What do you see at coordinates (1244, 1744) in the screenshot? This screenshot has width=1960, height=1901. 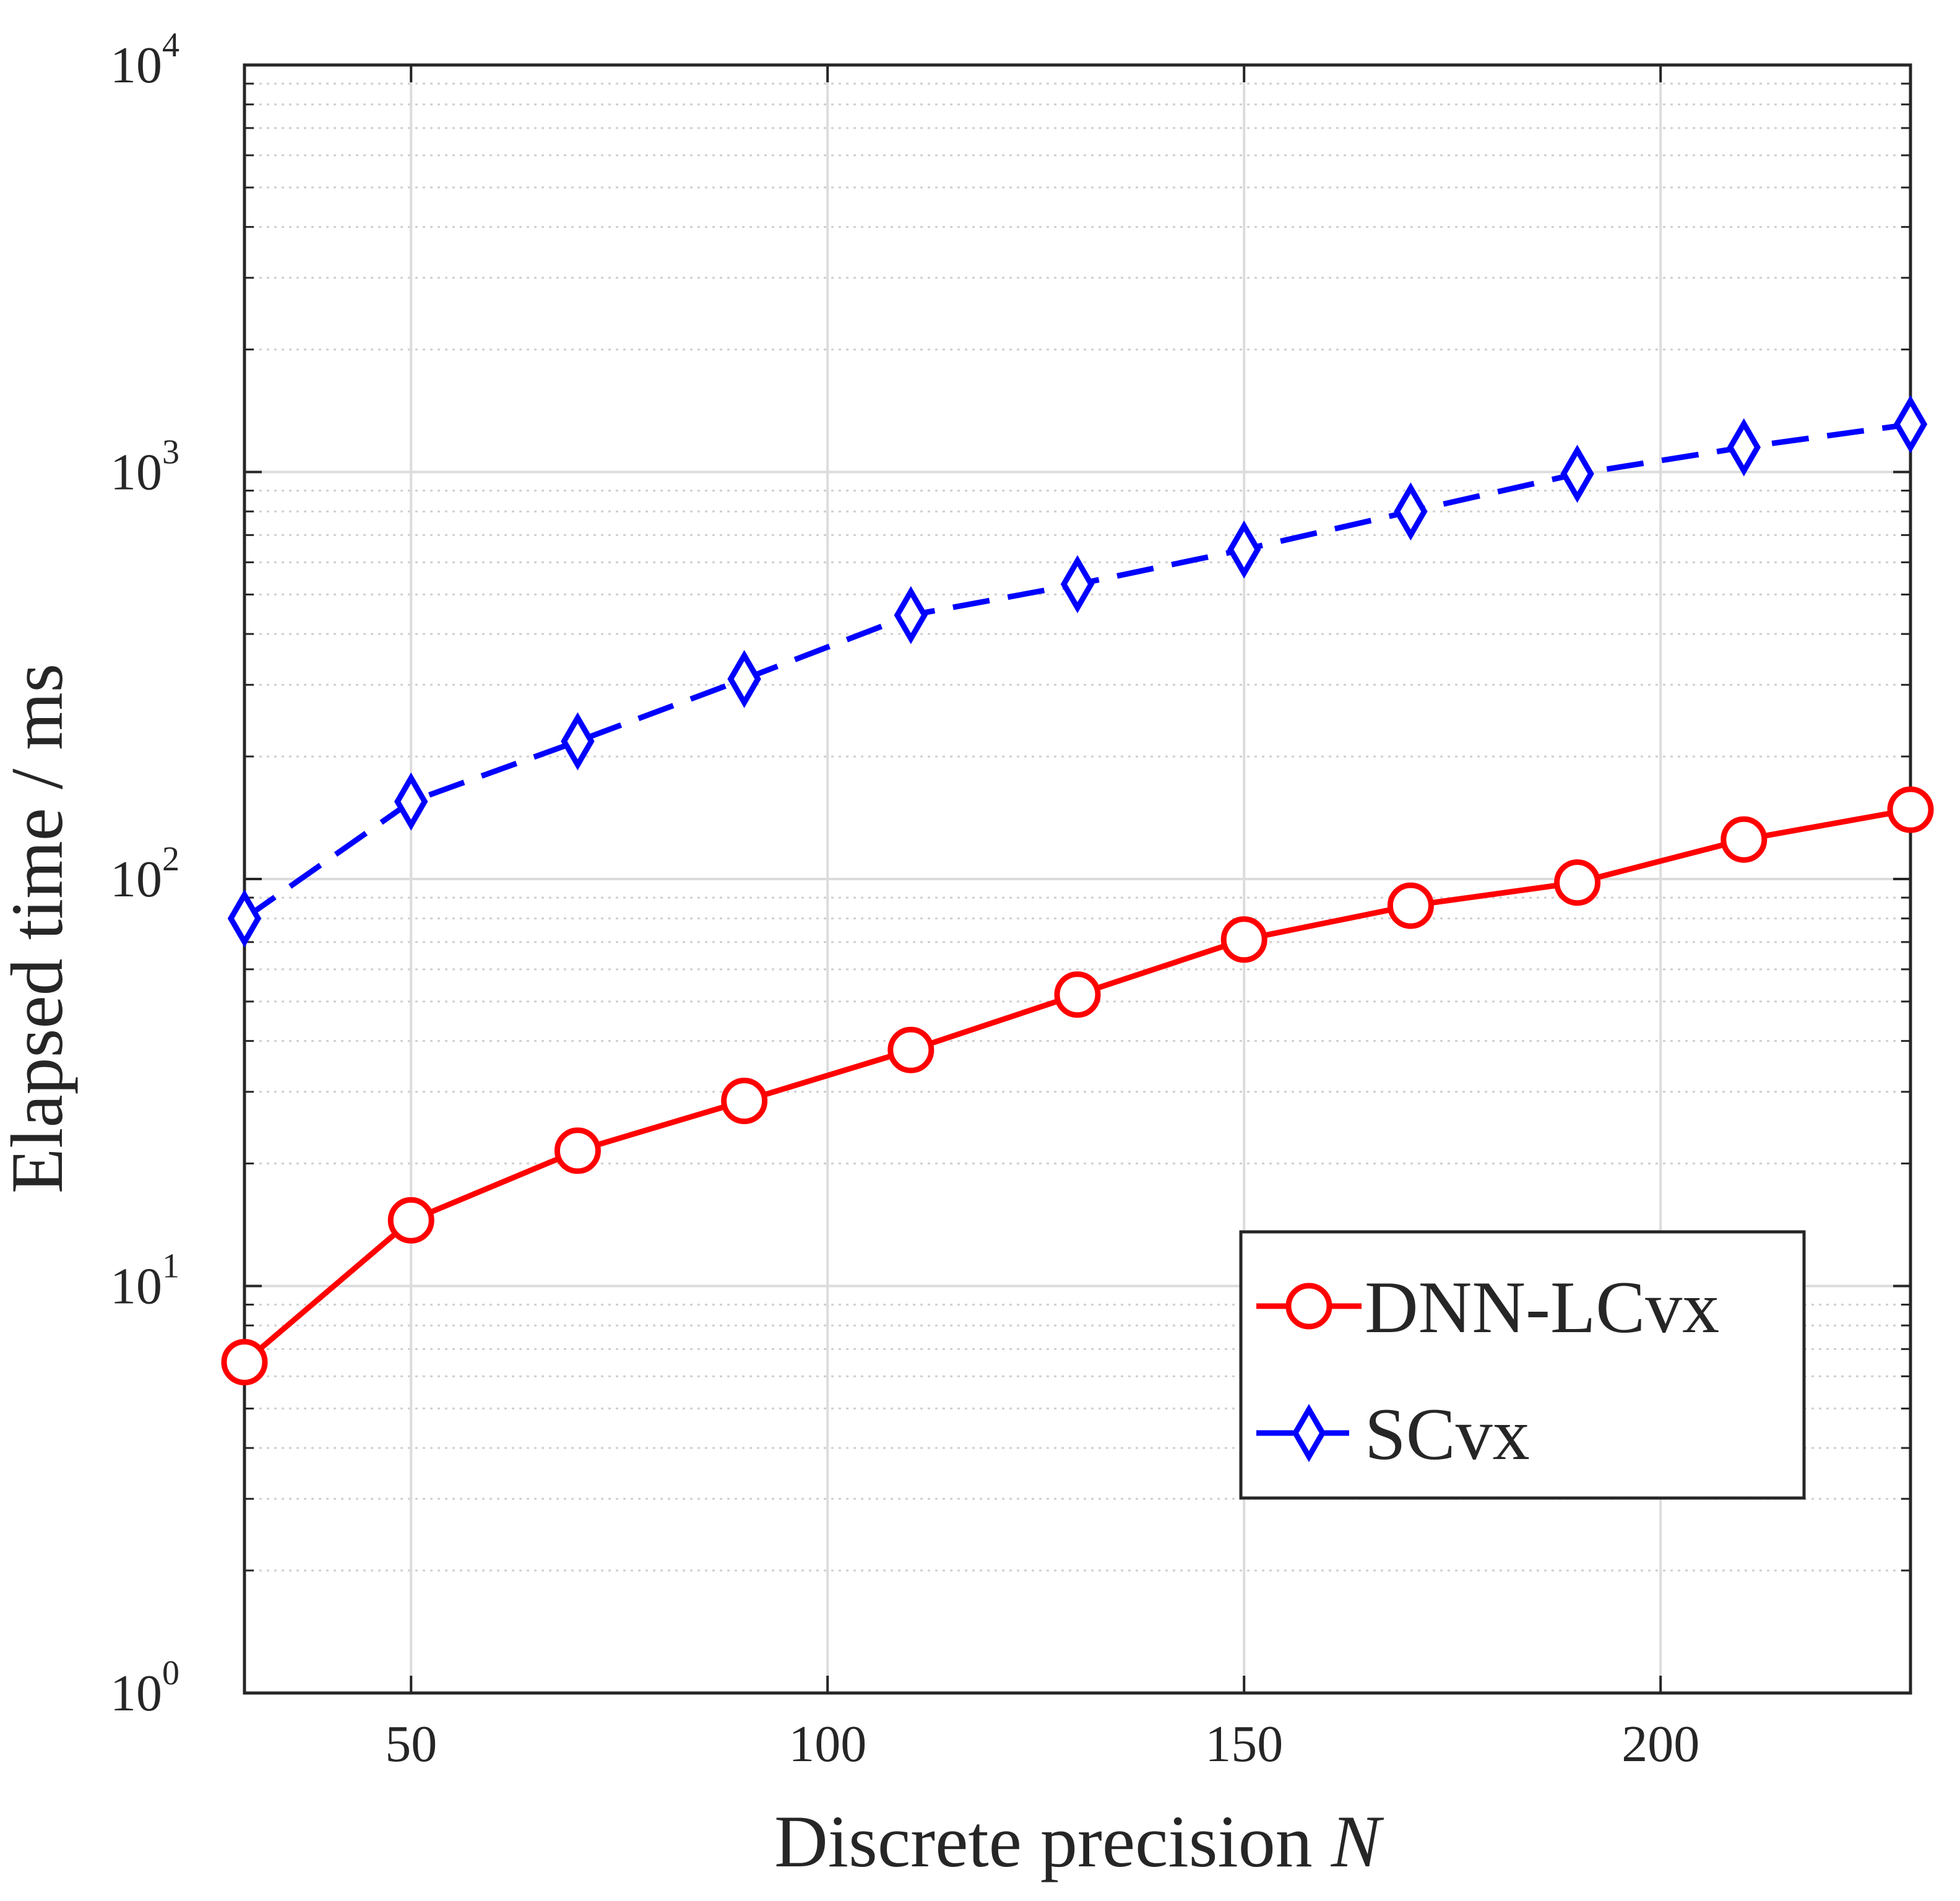 I see `x-tick-label: 150` at bounding box center [1244, 1744].